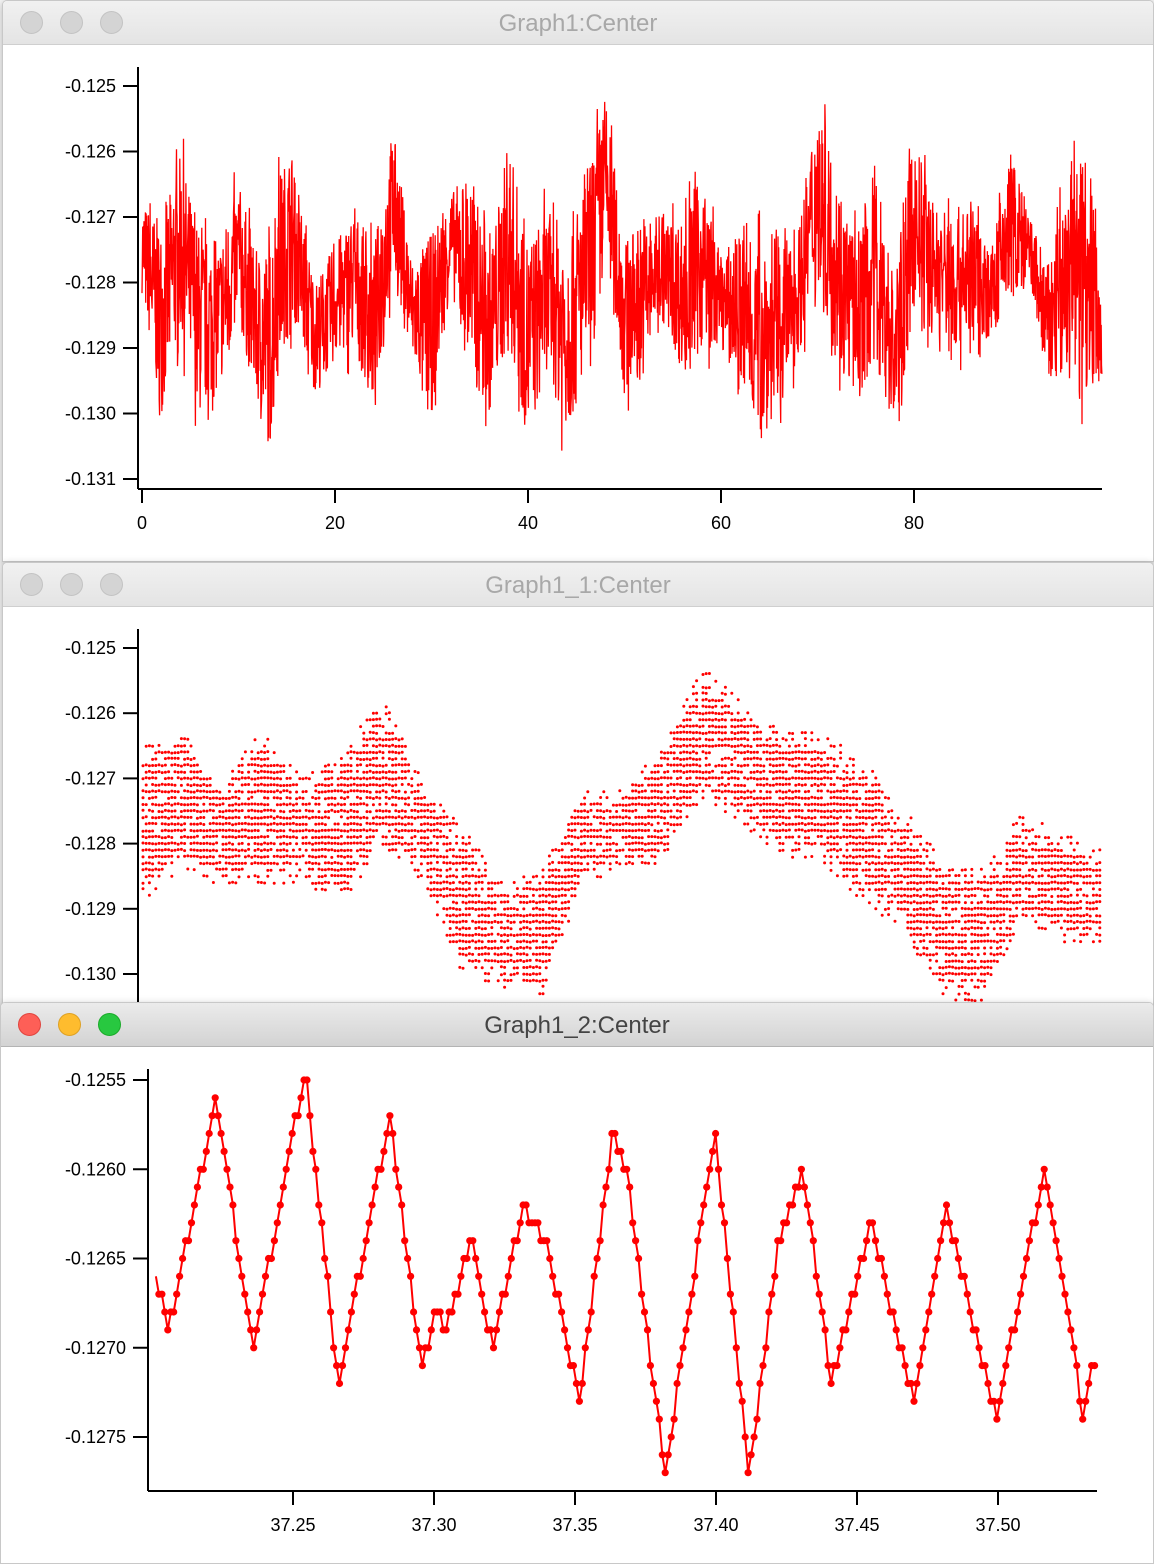 This screenshot has width=1154, height=1564. What do you see at coordinates (95, 1259) in the screenshot?
I see `y-tick-label: -0.1265` at bounding box center [95, 1259].